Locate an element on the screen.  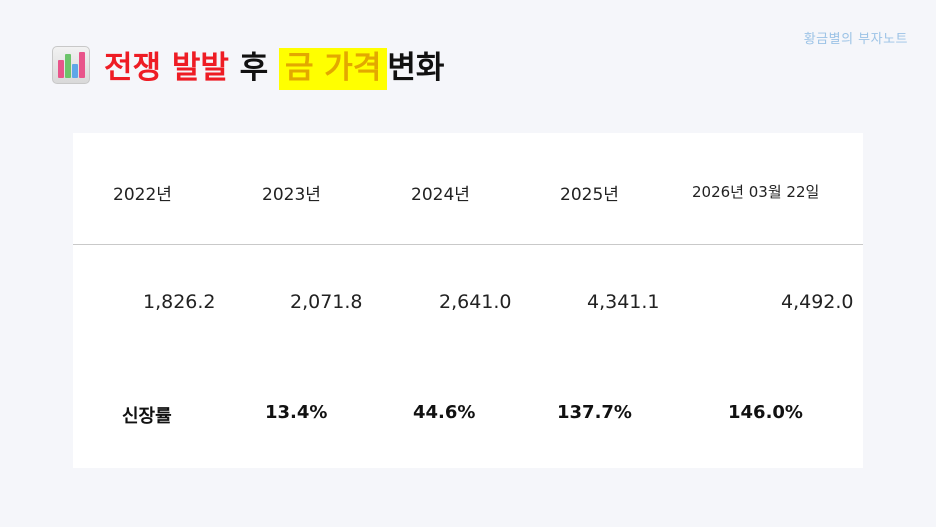
year-header: 2023년 is located at coordinates (291, 195).